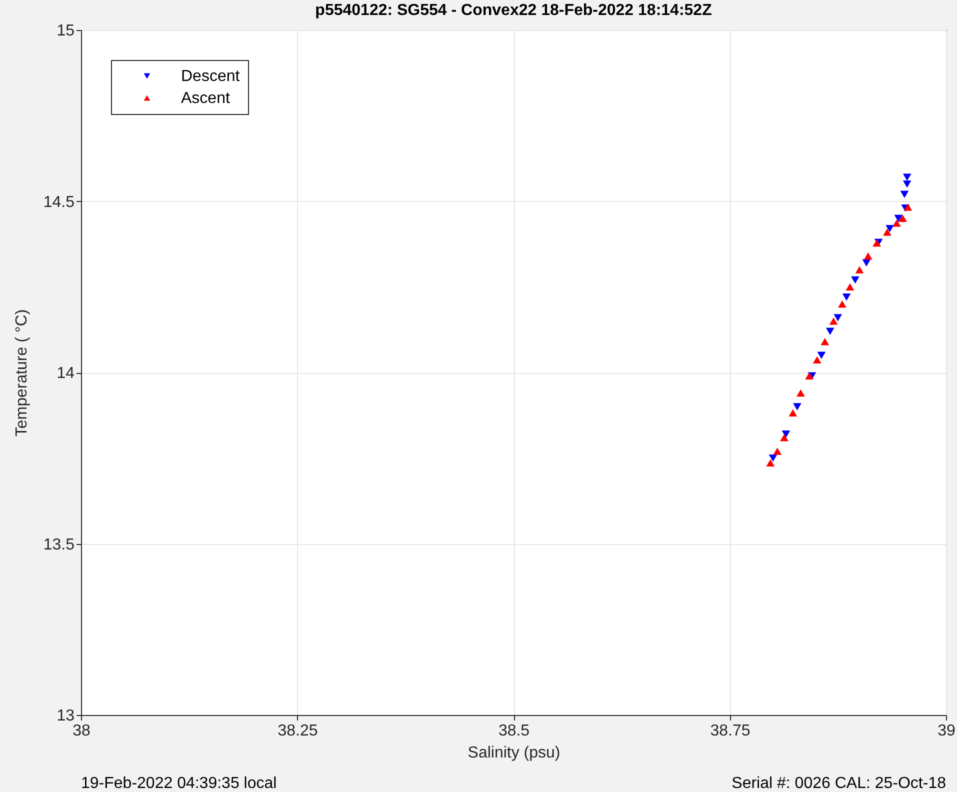  I want to click on x-tick-label: 38.5, so click(514, 731).